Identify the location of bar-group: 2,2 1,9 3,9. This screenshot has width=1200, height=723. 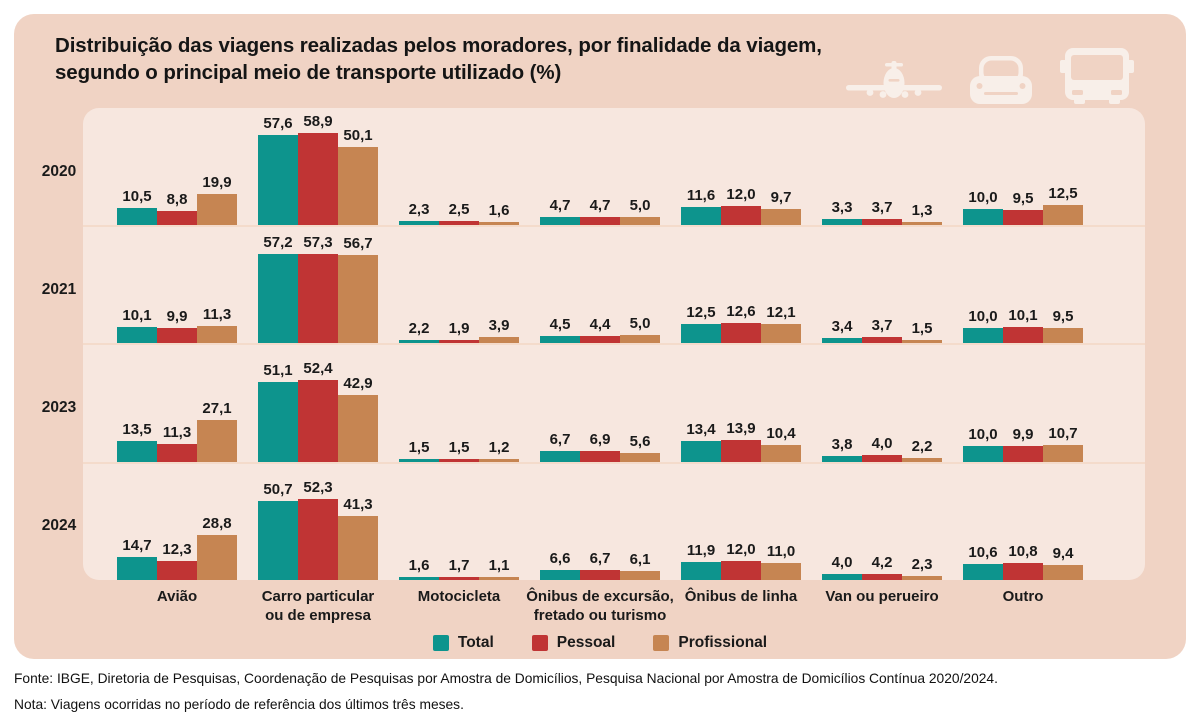
(459, 330).